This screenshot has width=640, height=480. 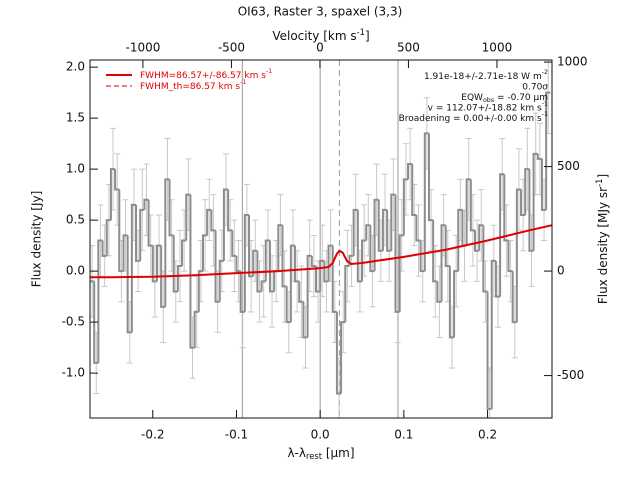 I want to click on x2-tick-label: 500, so click(x=408, y=48).